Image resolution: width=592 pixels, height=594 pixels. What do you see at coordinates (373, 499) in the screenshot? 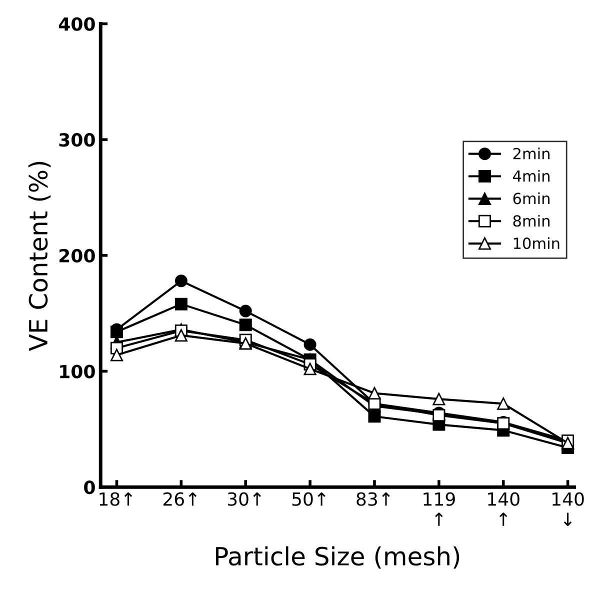
I see `x-tick-label: 83↑` at bounding box center [373, 499].